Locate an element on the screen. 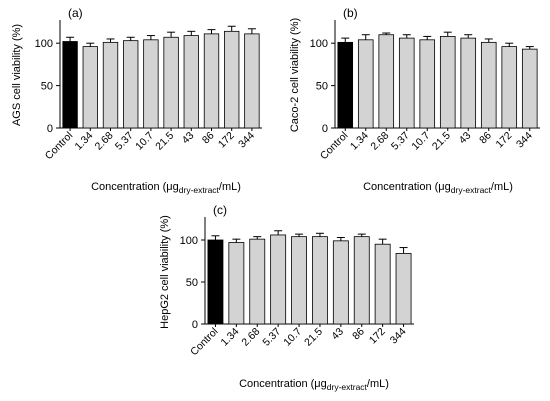 This screenshot has width=550, height=401. panel-label: (a) is located at coordinates (75, 13).